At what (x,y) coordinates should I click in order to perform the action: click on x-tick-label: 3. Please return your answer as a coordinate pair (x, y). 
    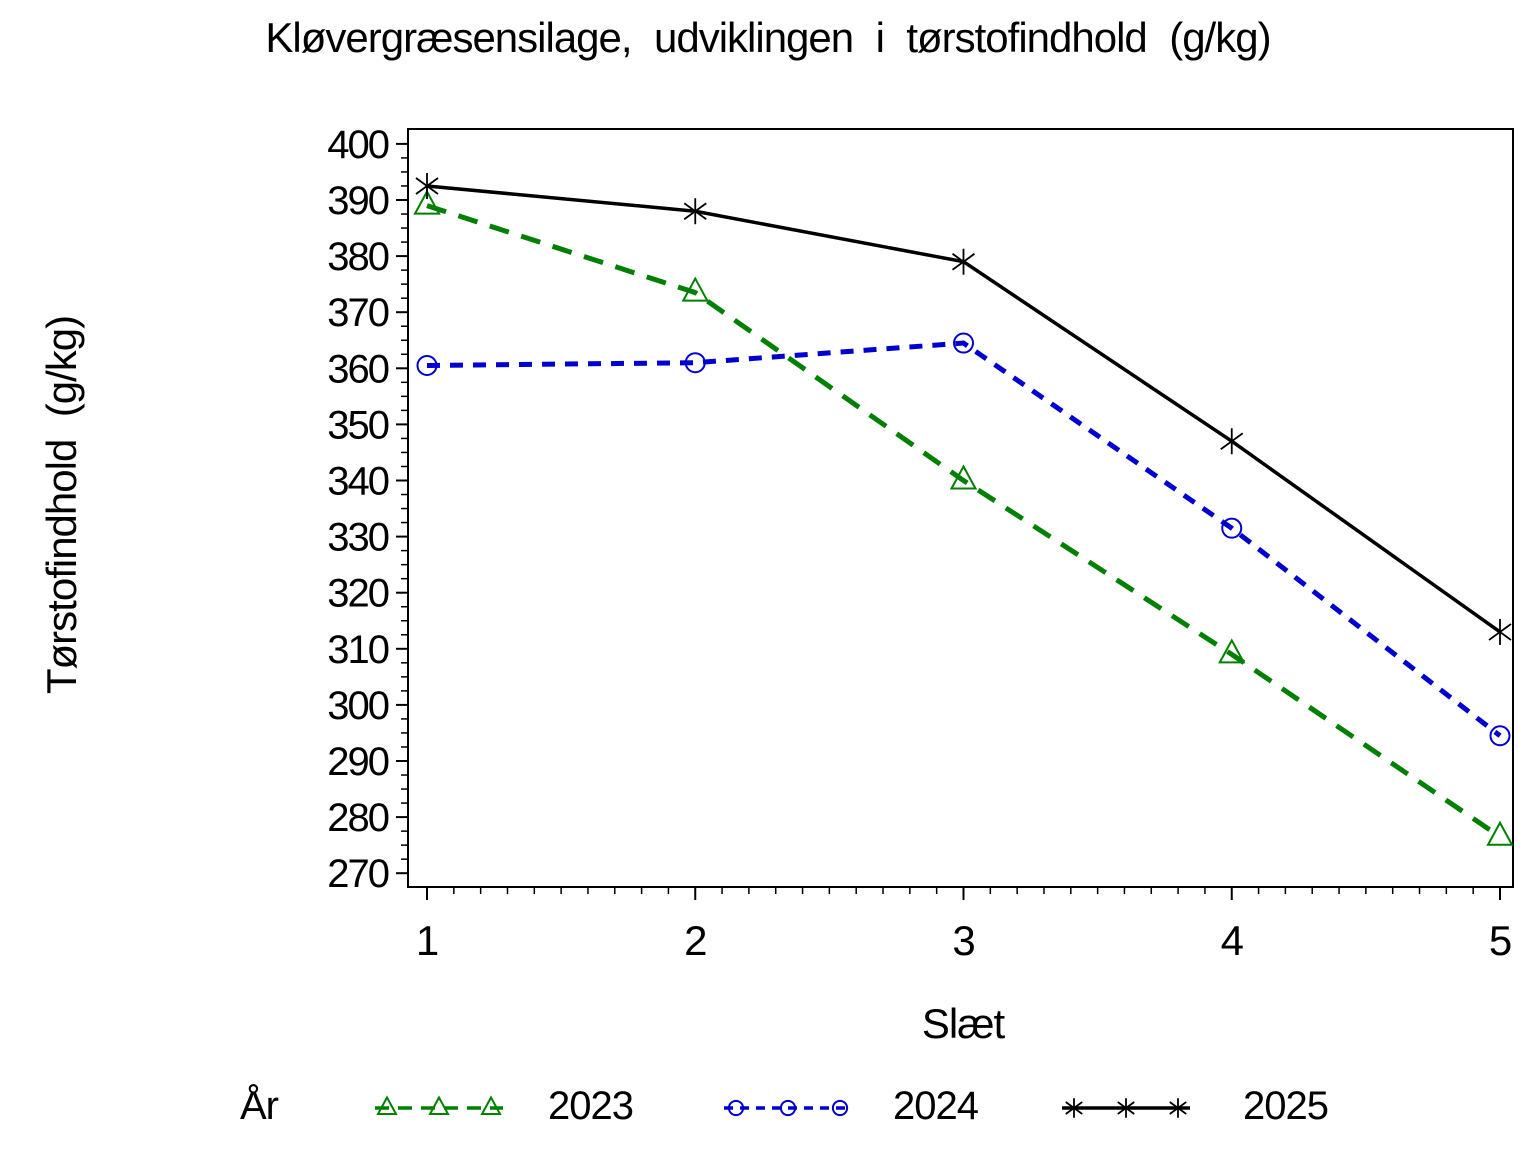
    Looking at the image, I should click on (963, 940).